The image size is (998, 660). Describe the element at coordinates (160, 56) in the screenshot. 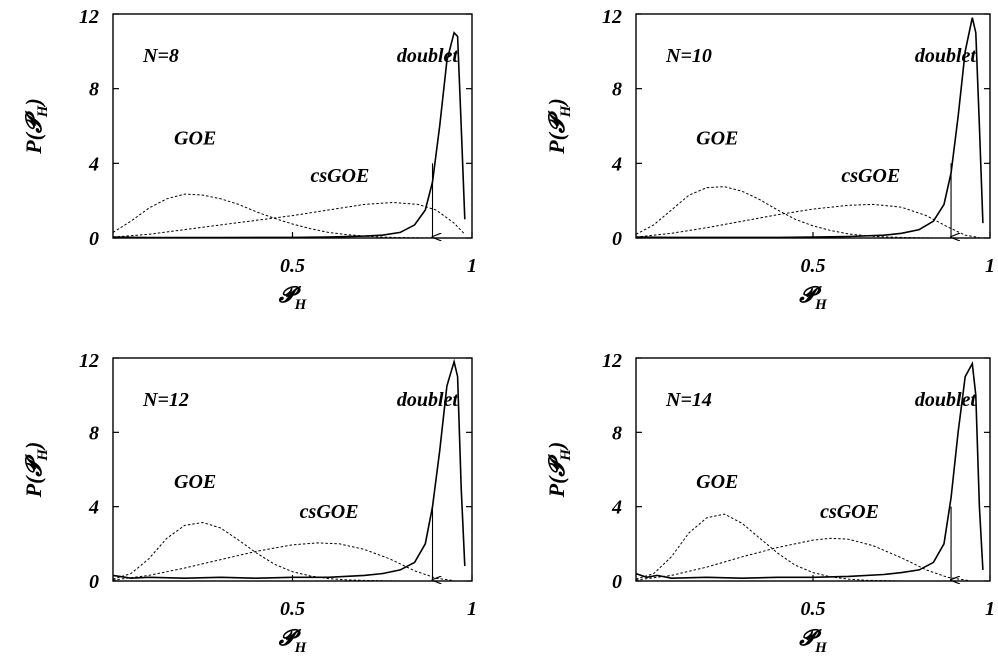

I see `annotation-n: N=8` at that location.